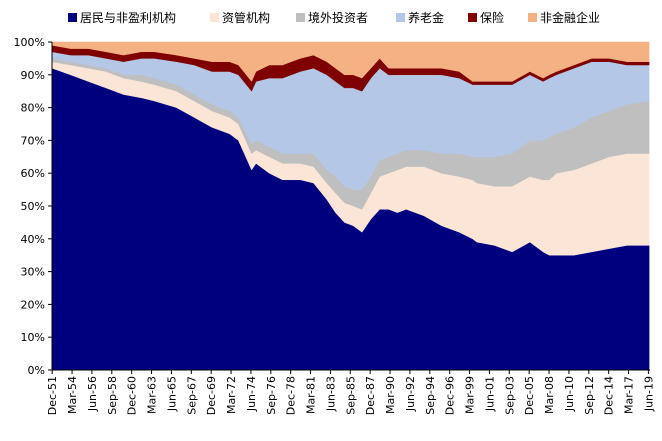  Describe the element at coordinates (128, 17) in the screenshot. I see `legend-label: 居民与非盈利机构` at that location.